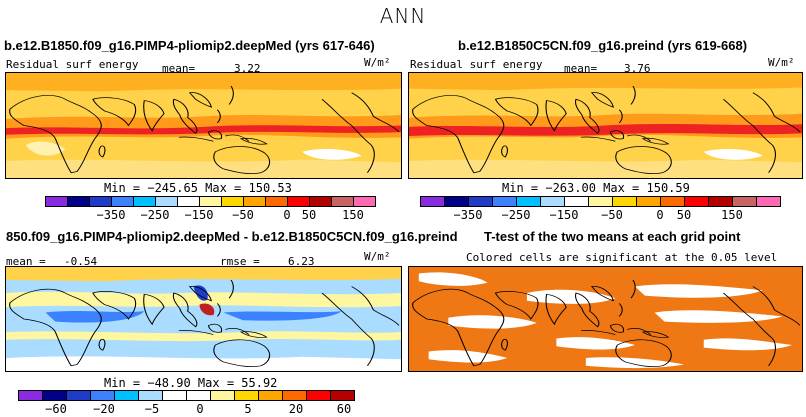  Describe the element at coordinates (296, 409) in the screenshot. I see `colorbar-tick: 20` at that location.